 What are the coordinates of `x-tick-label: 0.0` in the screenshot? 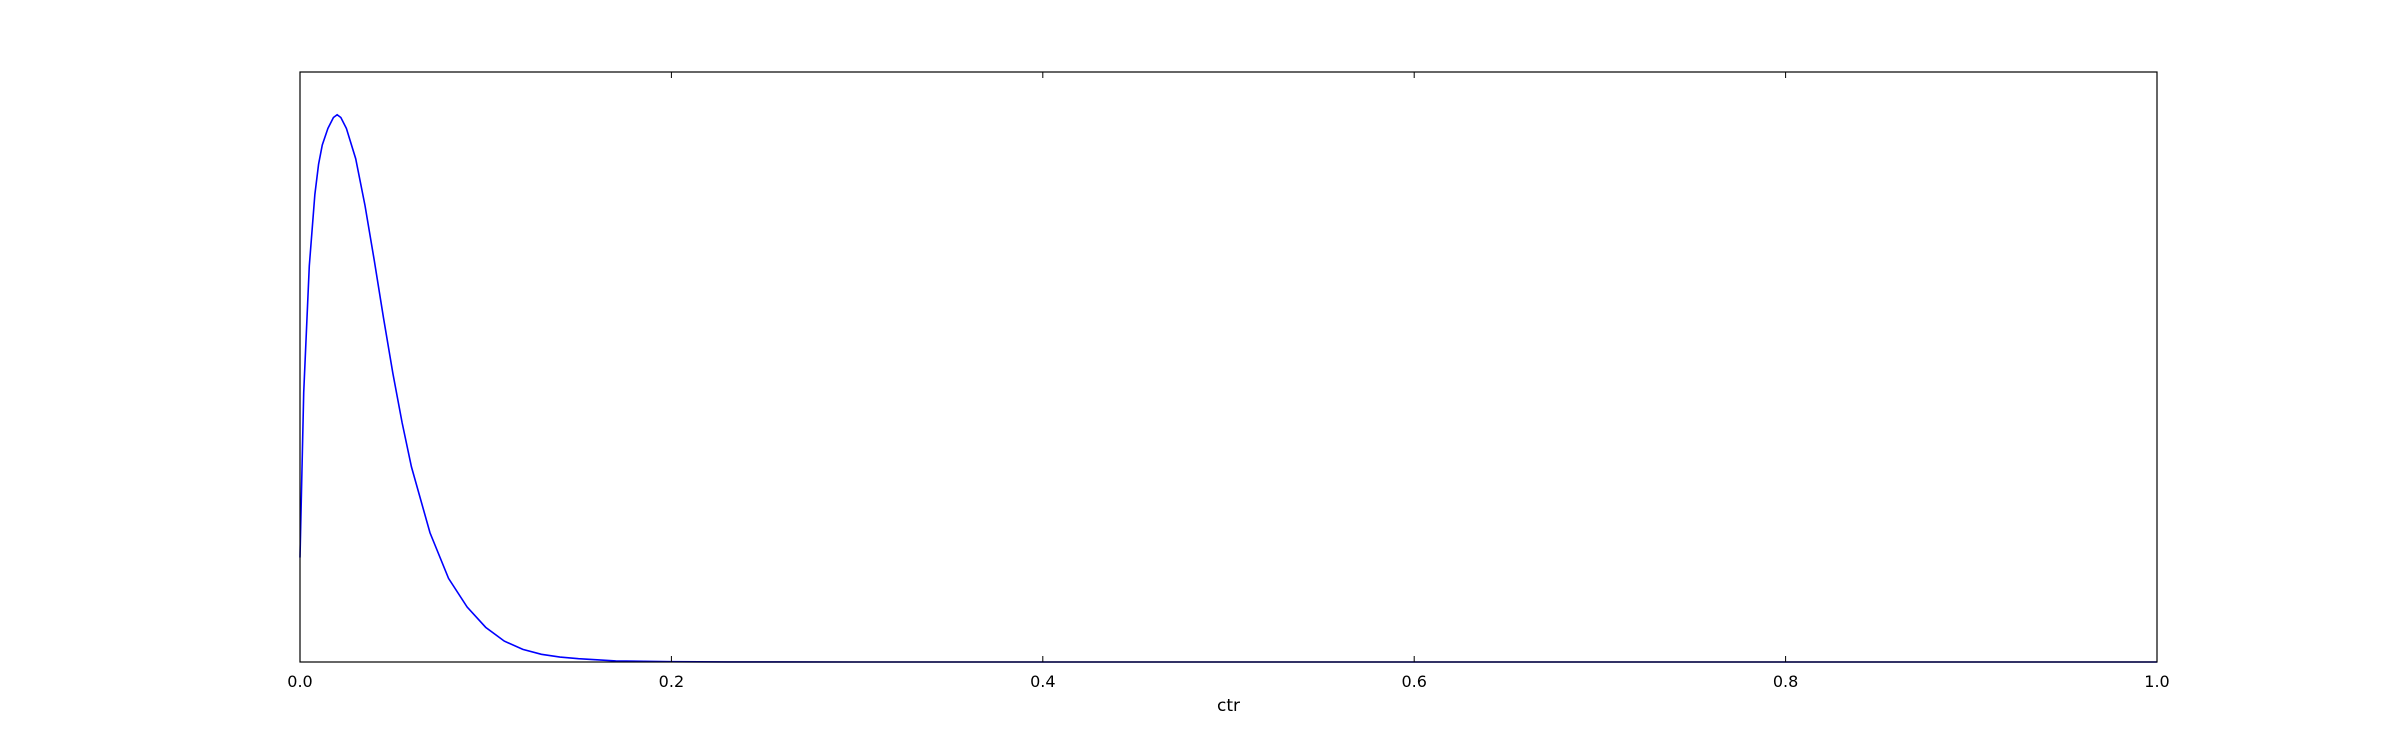 It's located at (299, 681).